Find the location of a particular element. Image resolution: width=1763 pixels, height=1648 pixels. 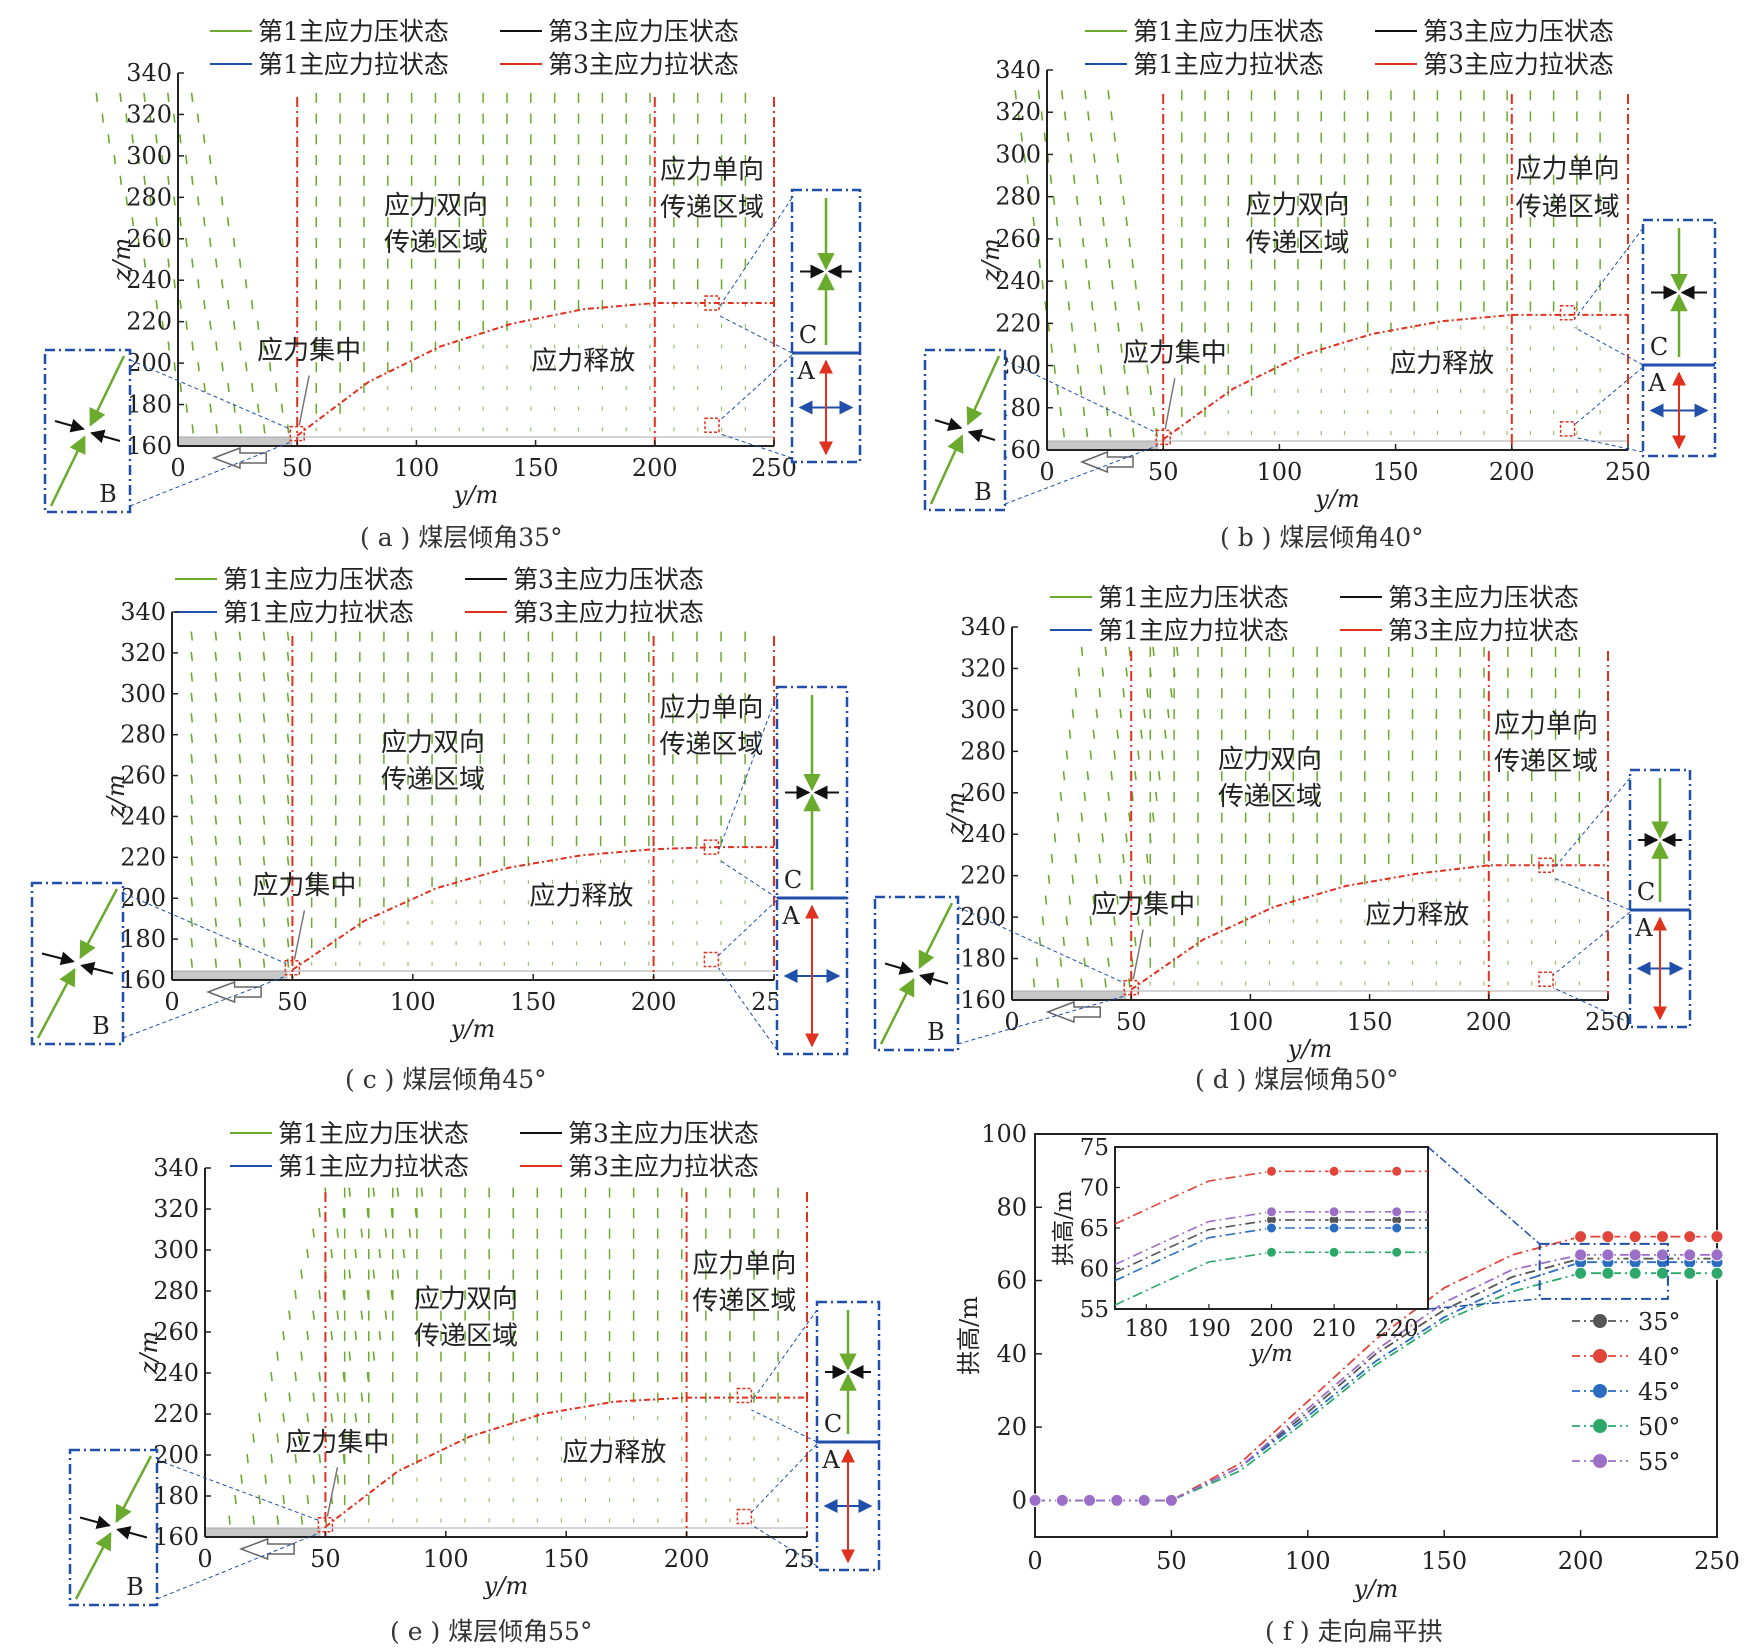

stress-vectors-a is located at coordinates (421, 263).